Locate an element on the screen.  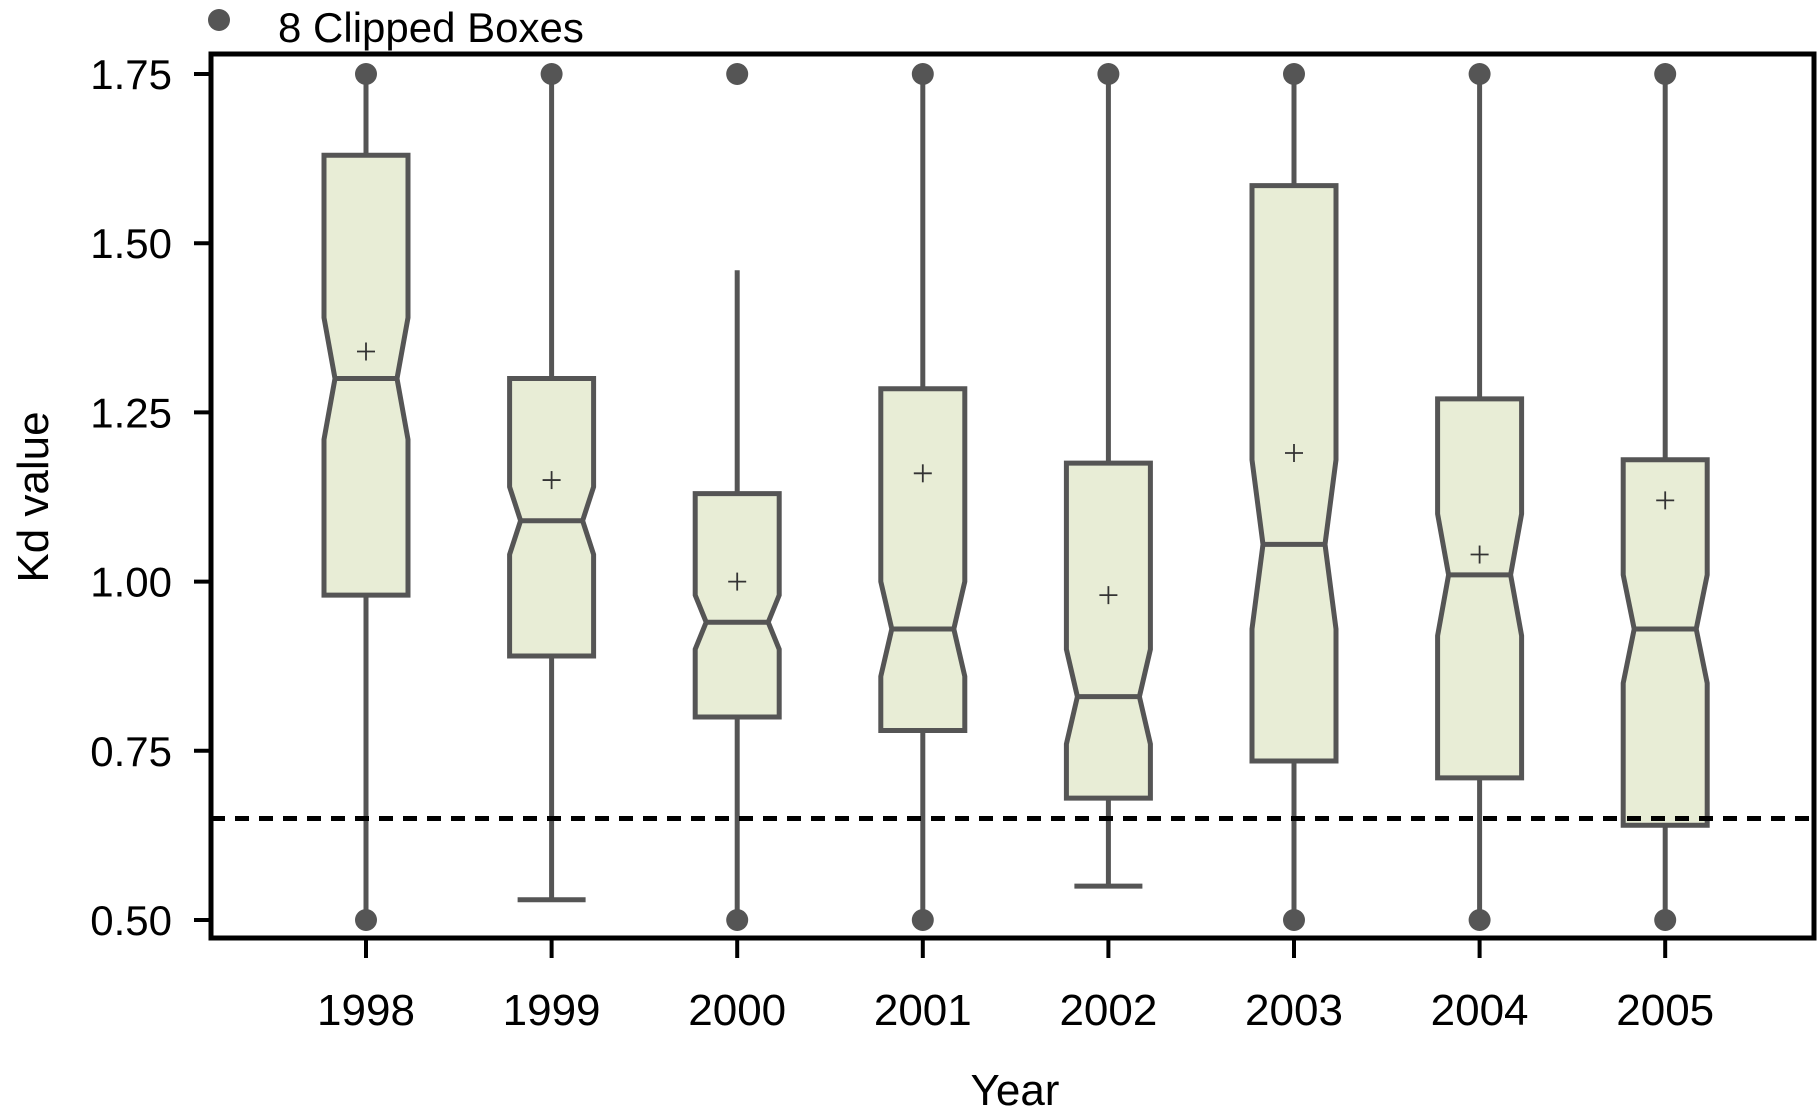
box-2003 is located at coordinates (1294, 497).